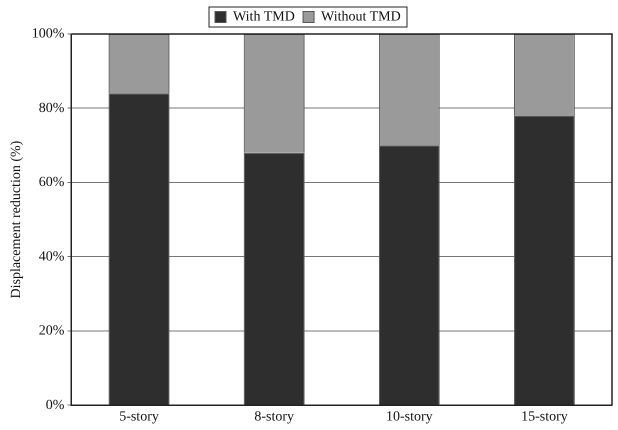  I want to click on legend-label: With TMD, so click(264, 17).